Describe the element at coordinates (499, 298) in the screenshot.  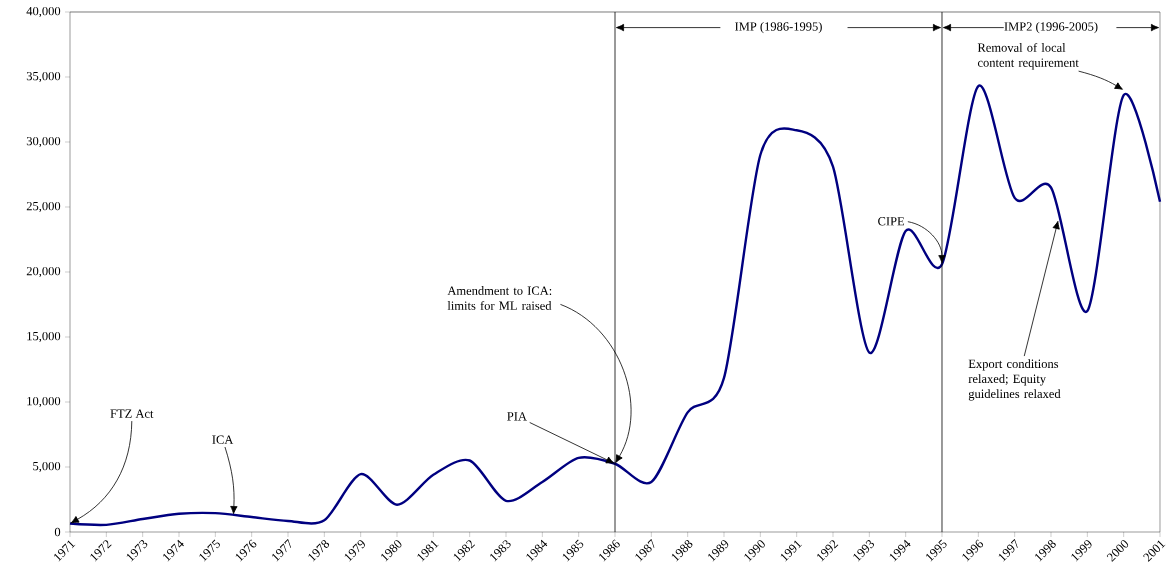
I see `annotation: Amendment to ICA: limits for ML raised` at that location.